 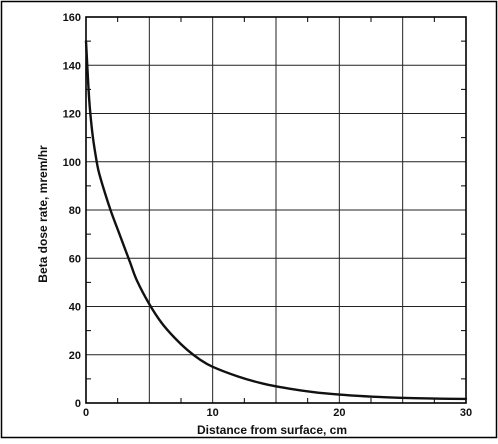 I want to click on x-tick-label: 0, so click(x=86, y=413).